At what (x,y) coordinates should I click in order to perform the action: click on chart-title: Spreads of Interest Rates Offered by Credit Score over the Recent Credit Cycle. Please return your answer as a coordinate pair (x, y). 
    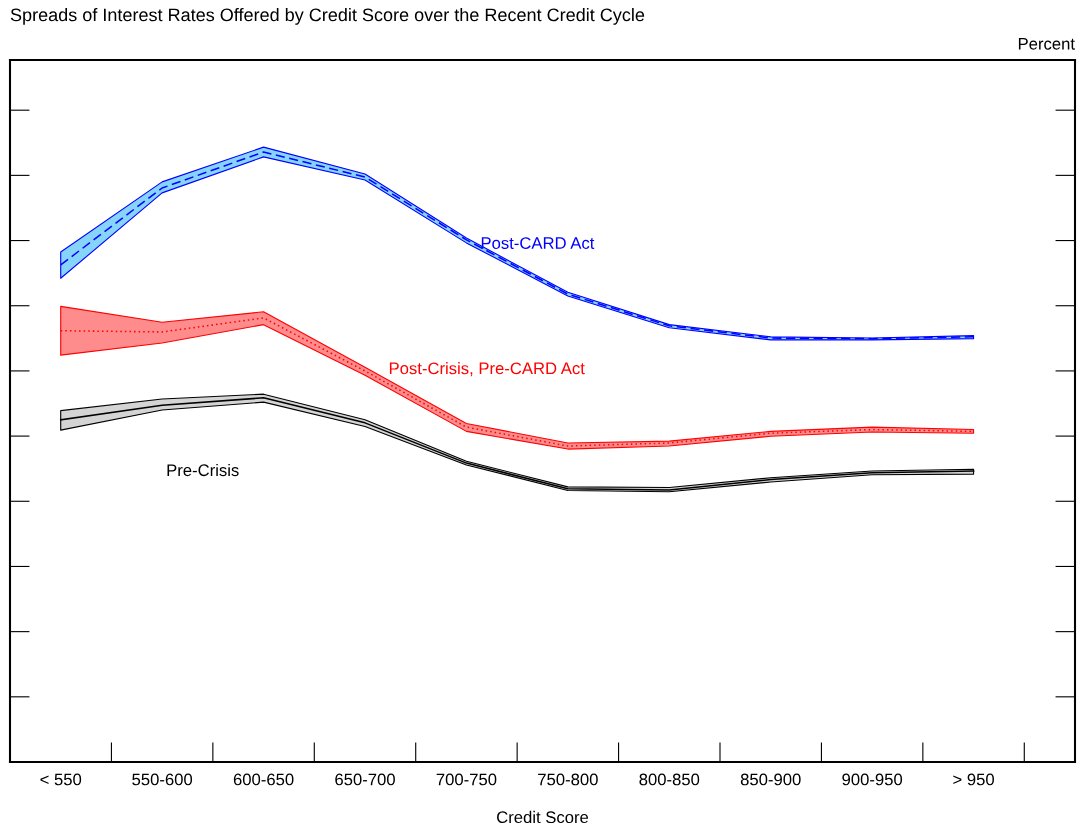
    Looking at the image, I should click on (327, 16).